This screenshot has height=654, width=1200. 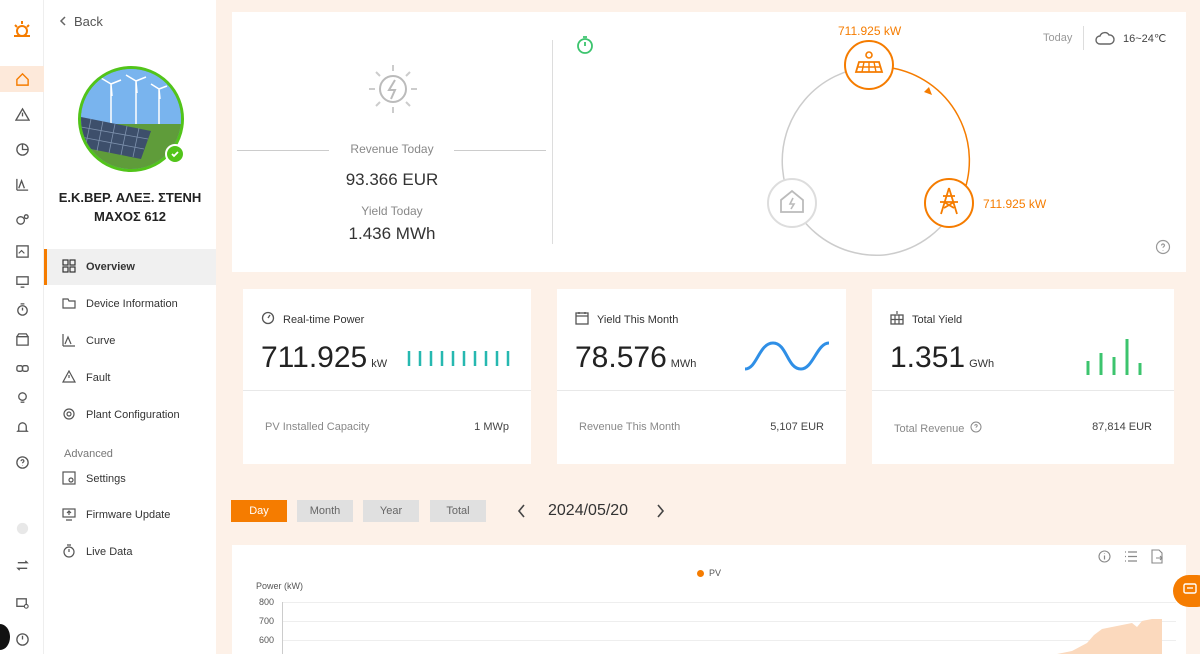 I want to click on folder-icon, so click(x=69, y=304).